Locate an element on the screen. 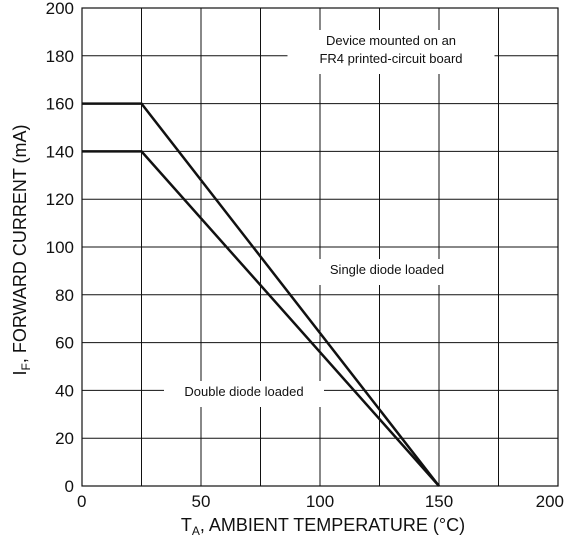  annotation-line: Single diode loaded is located at coordinates (387, 269).